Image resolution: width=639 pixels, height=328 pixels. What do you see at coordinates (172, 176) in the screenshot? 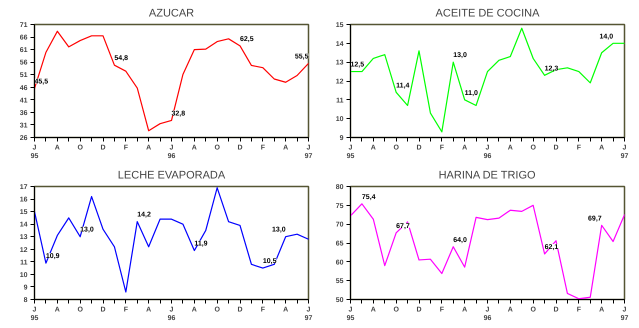
I see `chart-title: LECHE EVAPORADA` at bounding box center [172, 176].